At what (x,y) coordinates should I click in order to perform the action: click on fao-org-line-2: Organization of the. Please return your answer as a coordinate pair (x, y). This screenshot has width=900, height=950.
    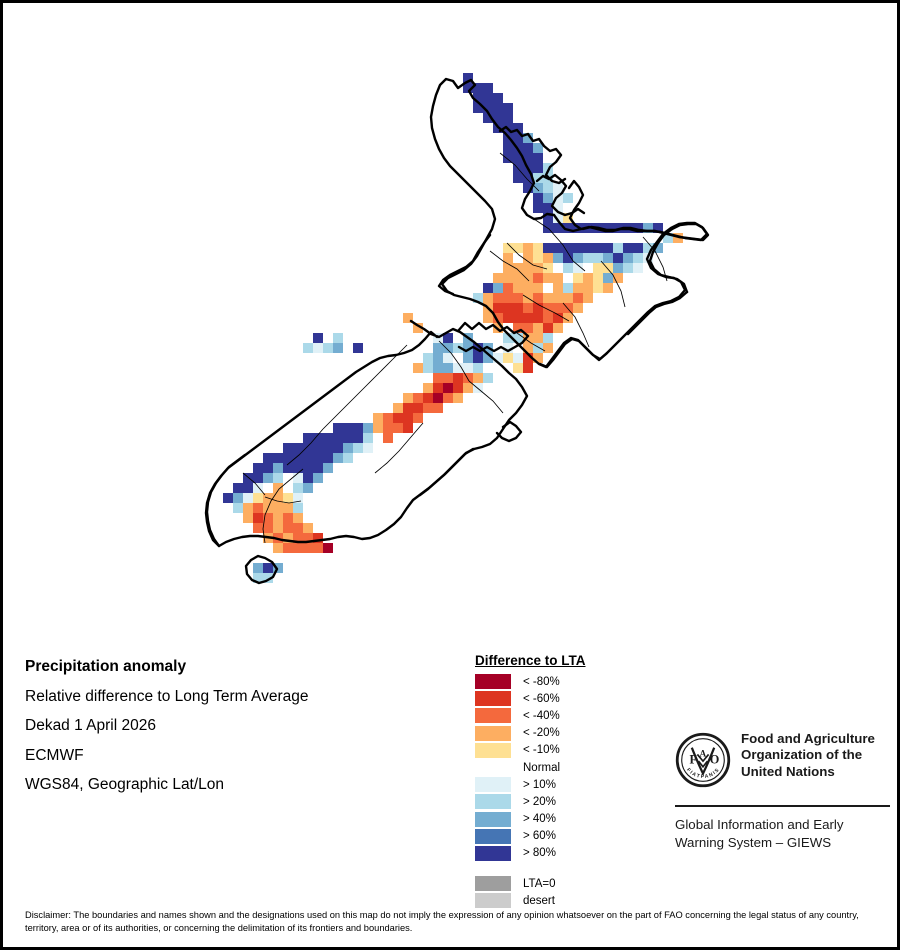
    Looking at the image, I should click on (802, 755).